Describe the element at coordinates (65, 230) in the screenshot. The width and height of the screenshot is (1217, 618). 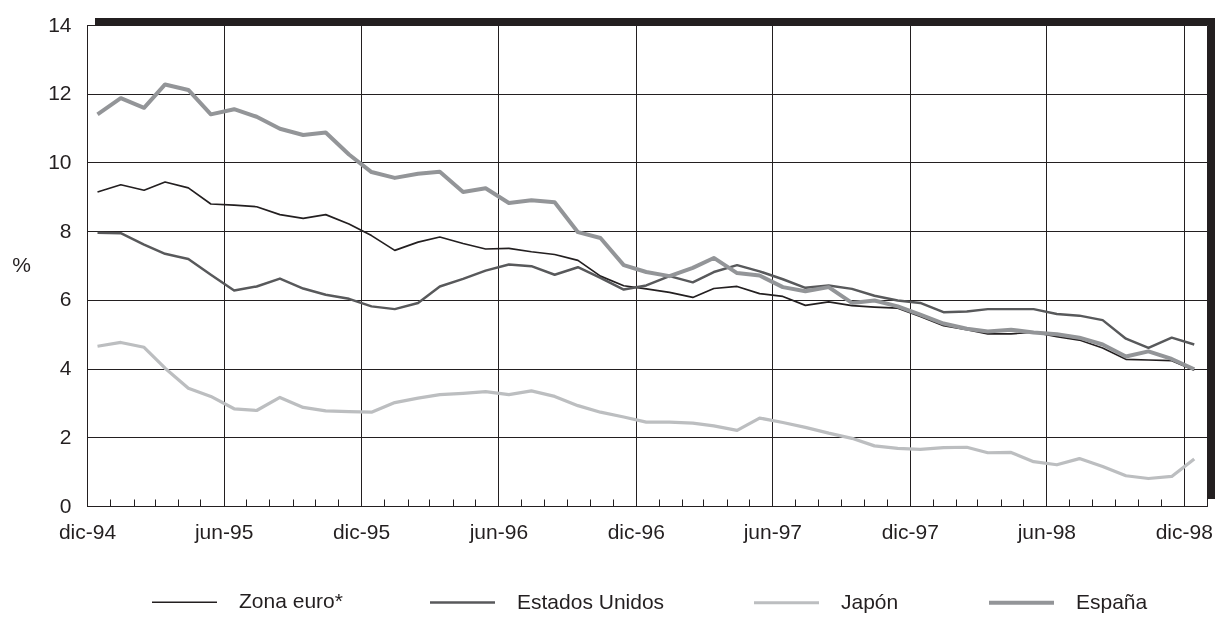
I see `y-tick-label: 8` at that location.